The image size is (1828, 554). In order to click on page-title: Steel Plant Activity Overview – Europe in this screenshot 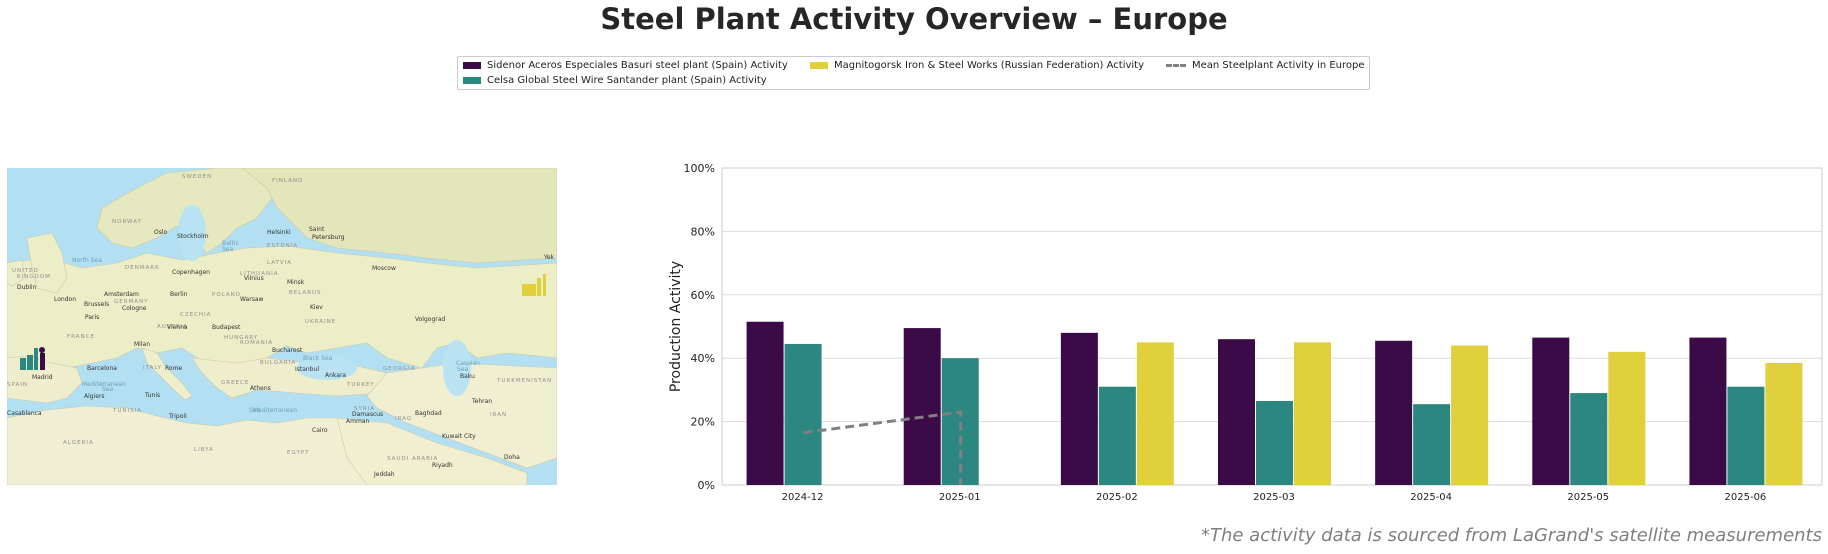, I will do `click(914, 19)`.